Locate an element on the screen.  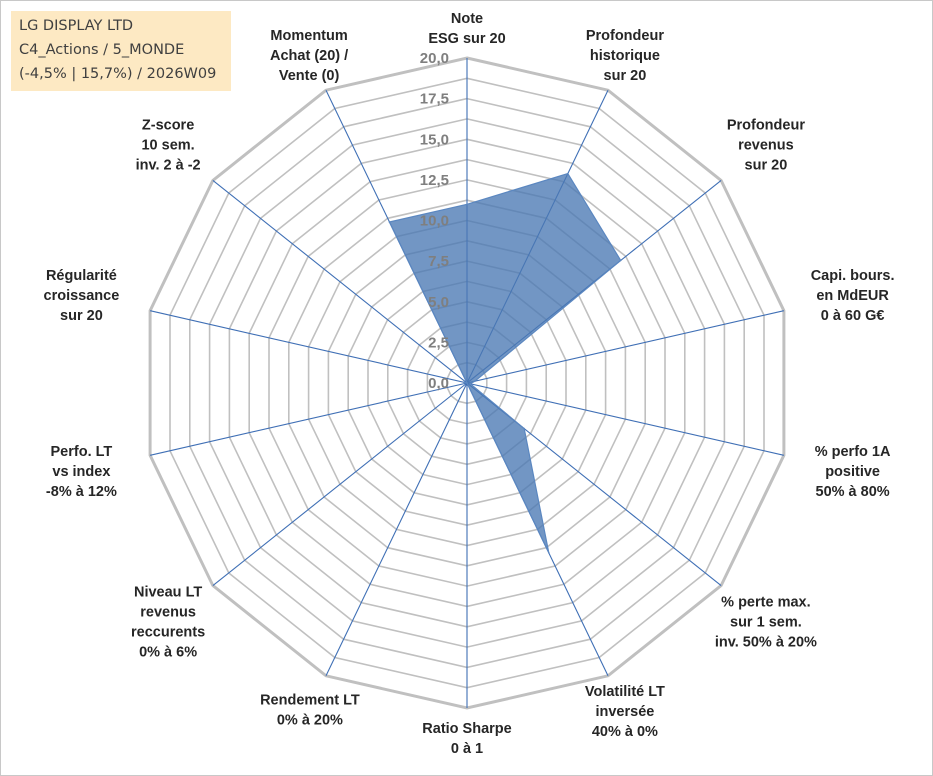
axis-label: % perfo 1A positive 50% à 80% is located at coordinates (853, 472).